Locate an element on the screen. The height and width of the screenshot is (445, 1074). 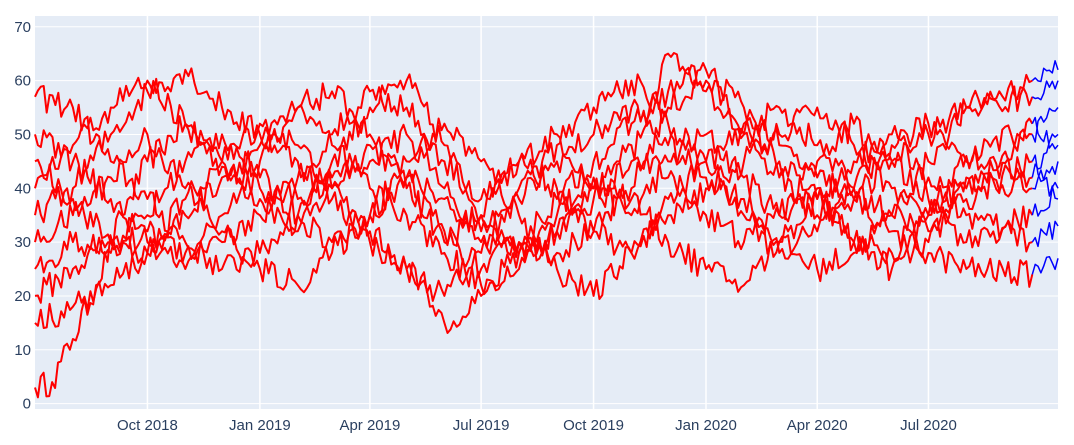
x-tick-label: Jul 2020 is located at coordinates (928, 425).